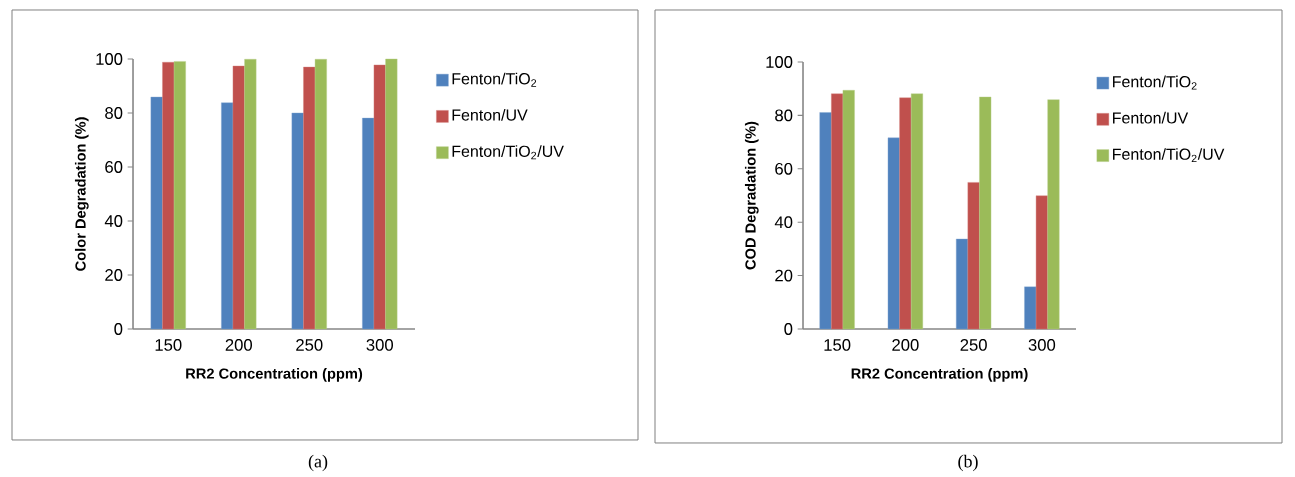  I want to click on text: (b), so click(968, 463).